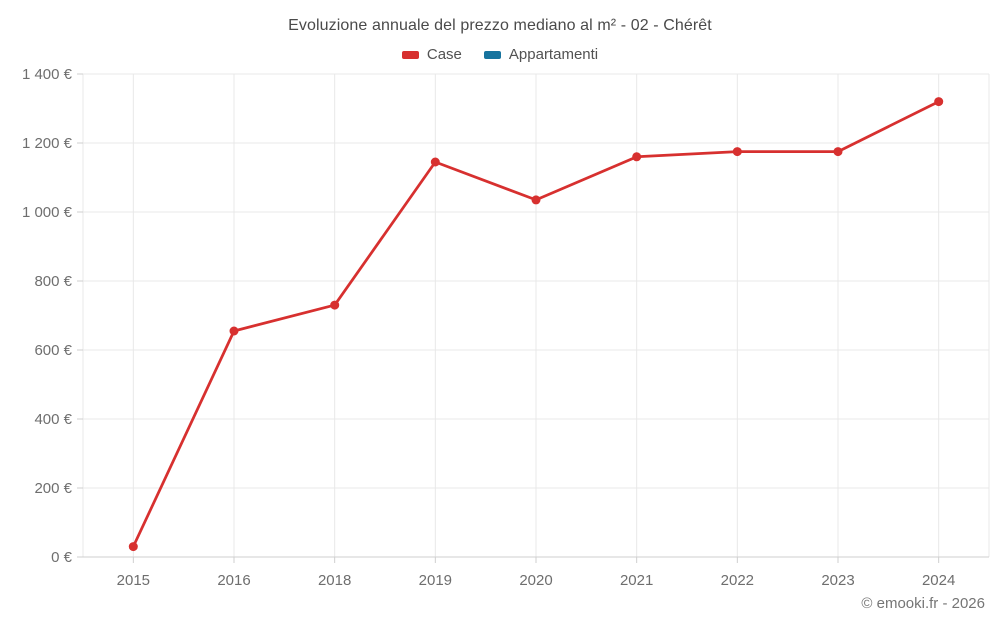 The image size is (1000, 625). I want to click on legend: Case Appartamenti, so click(500, 54).